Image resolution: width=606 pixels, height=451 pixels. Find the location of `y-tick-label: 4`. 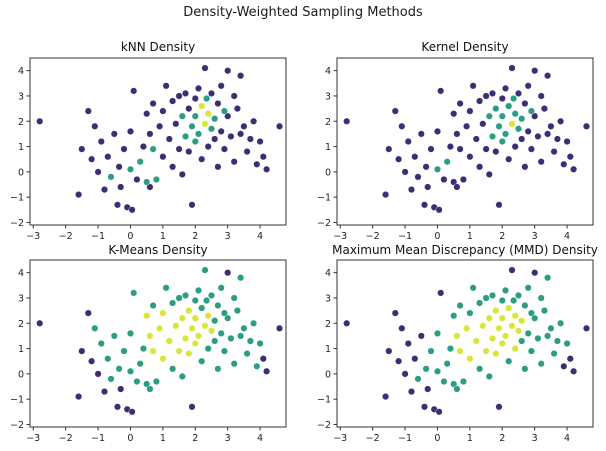

y-tick-label: 4 is located at coordinates (328, 71).